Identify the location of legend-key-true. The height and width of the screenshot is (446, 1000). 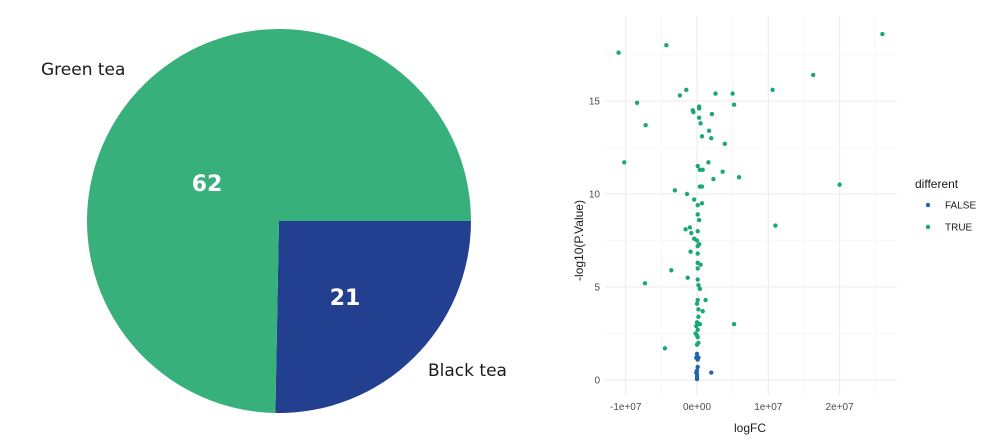
(928, 227).